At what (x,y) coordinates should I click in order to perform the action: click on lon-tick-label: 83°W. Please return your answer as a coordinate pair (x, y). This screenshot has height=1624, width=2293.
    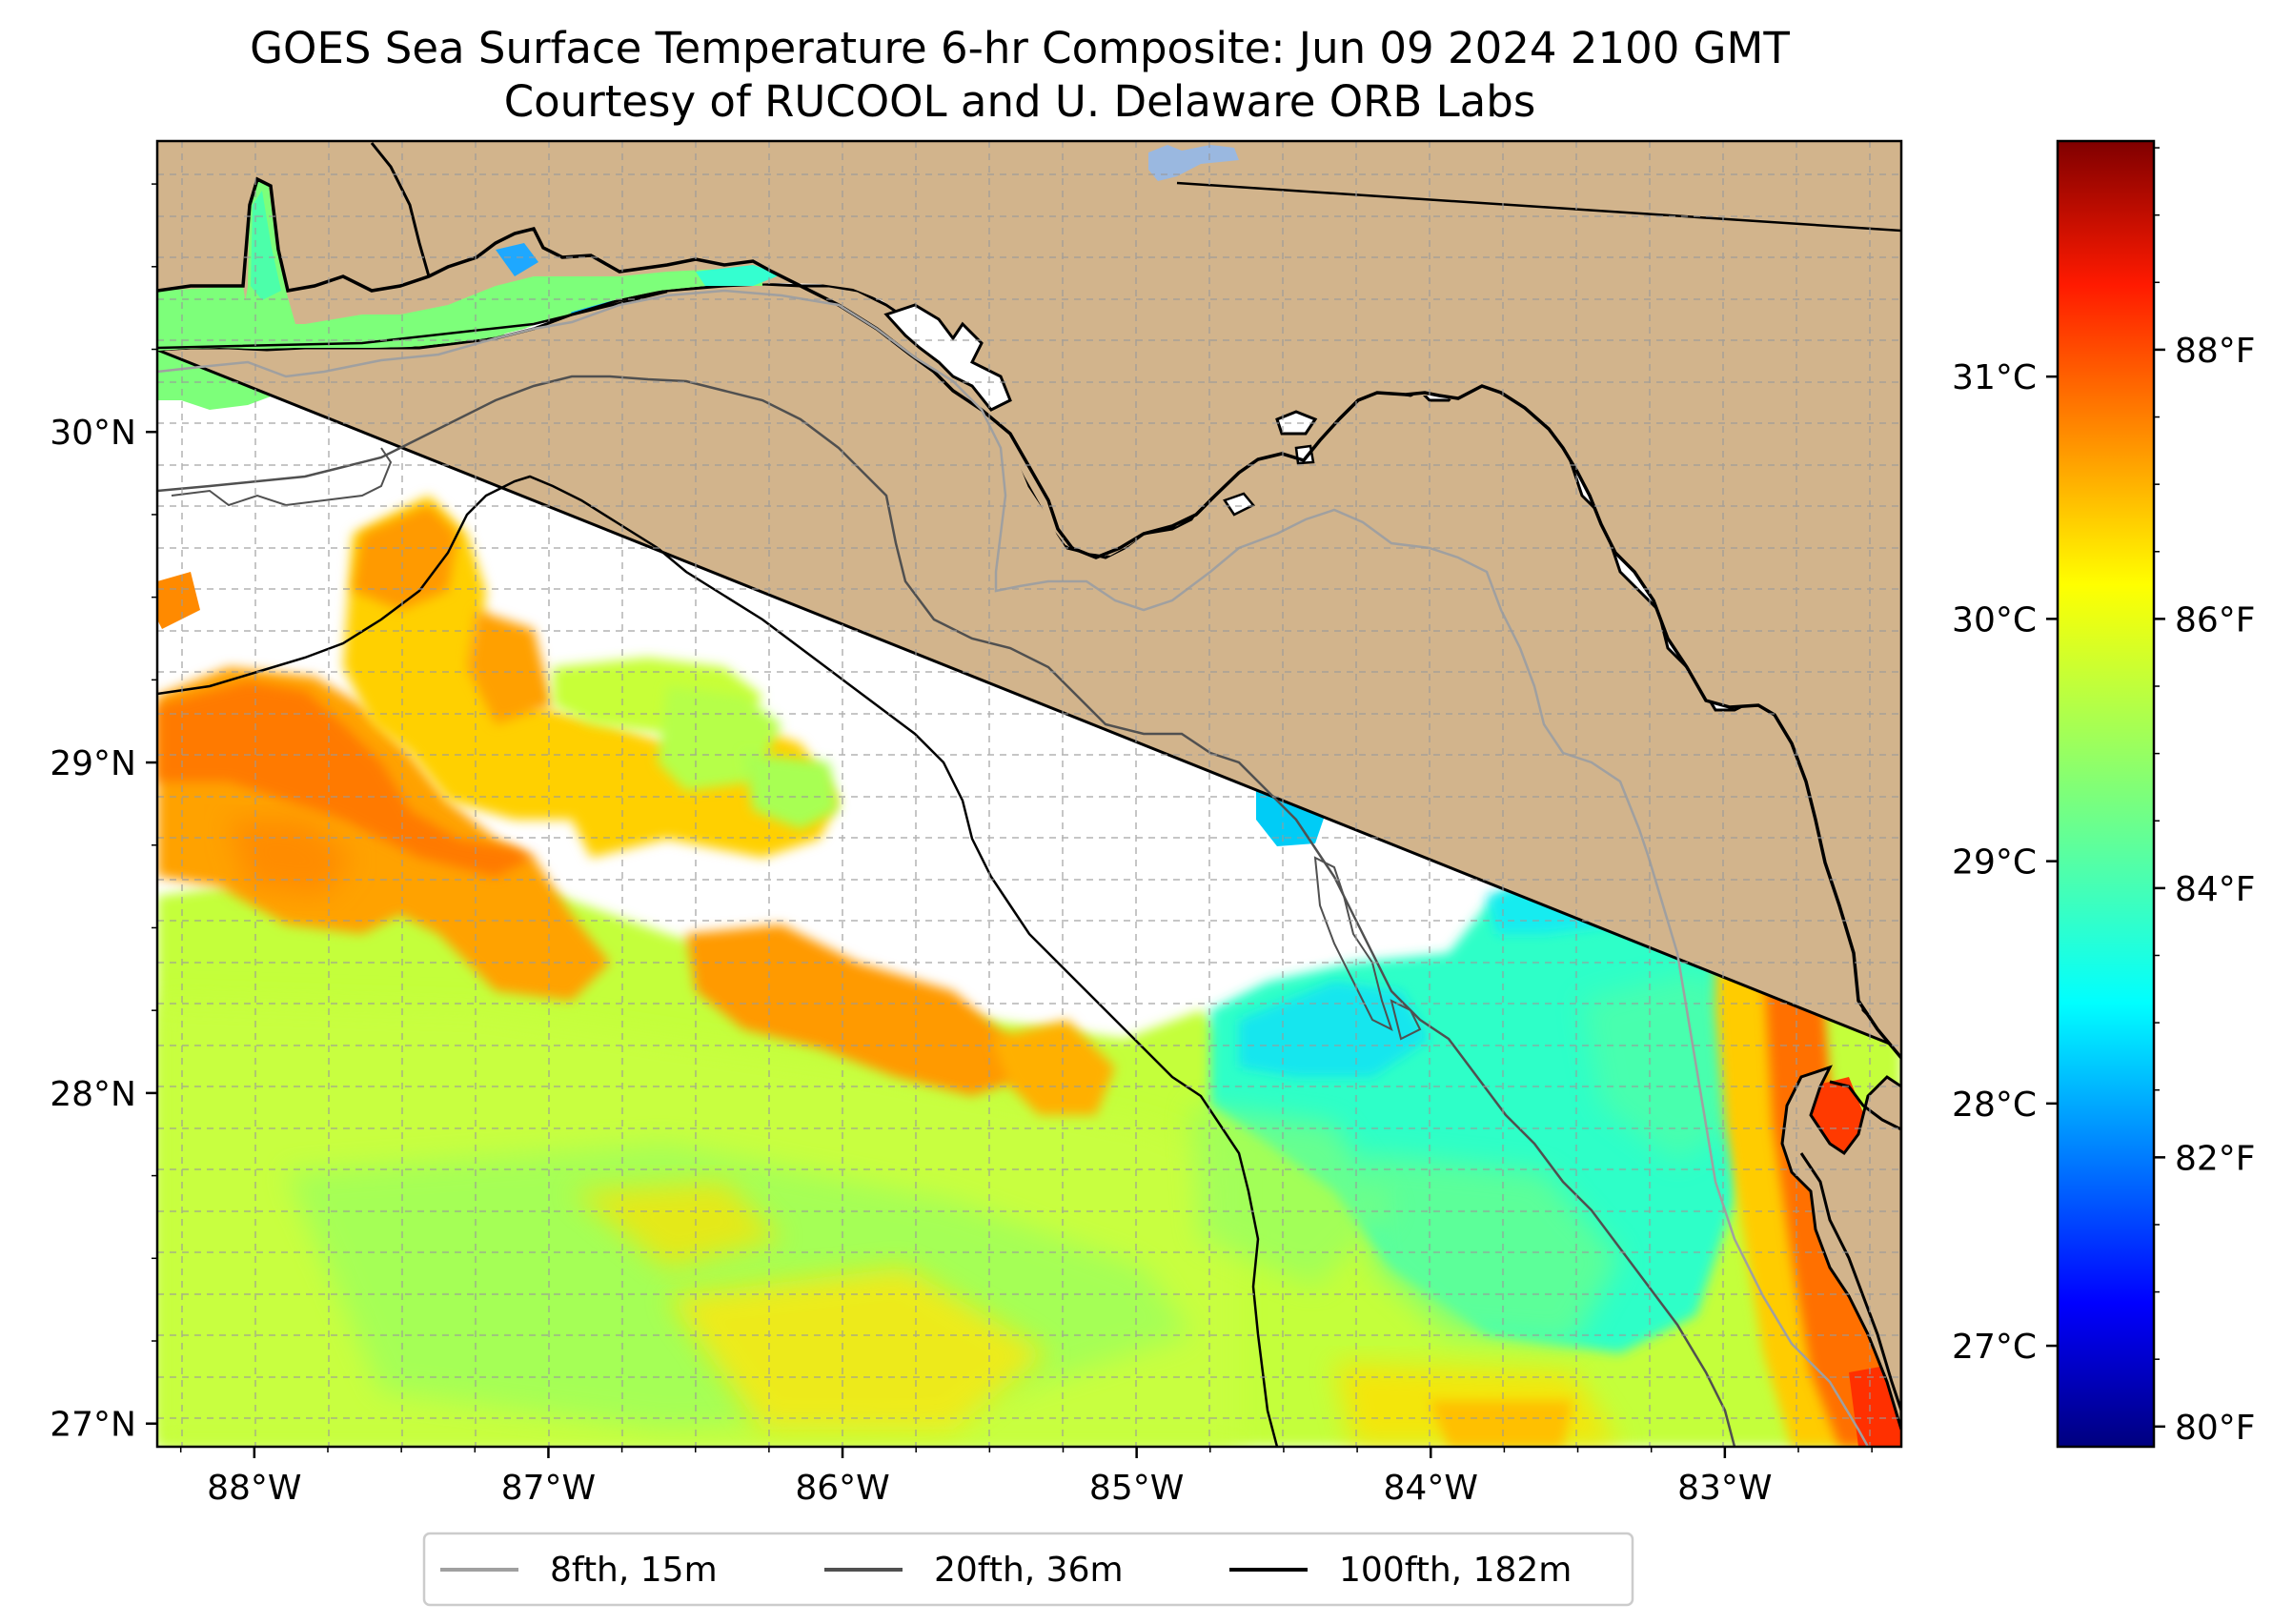
    Looking at the image, I should click on (1725, 1488).